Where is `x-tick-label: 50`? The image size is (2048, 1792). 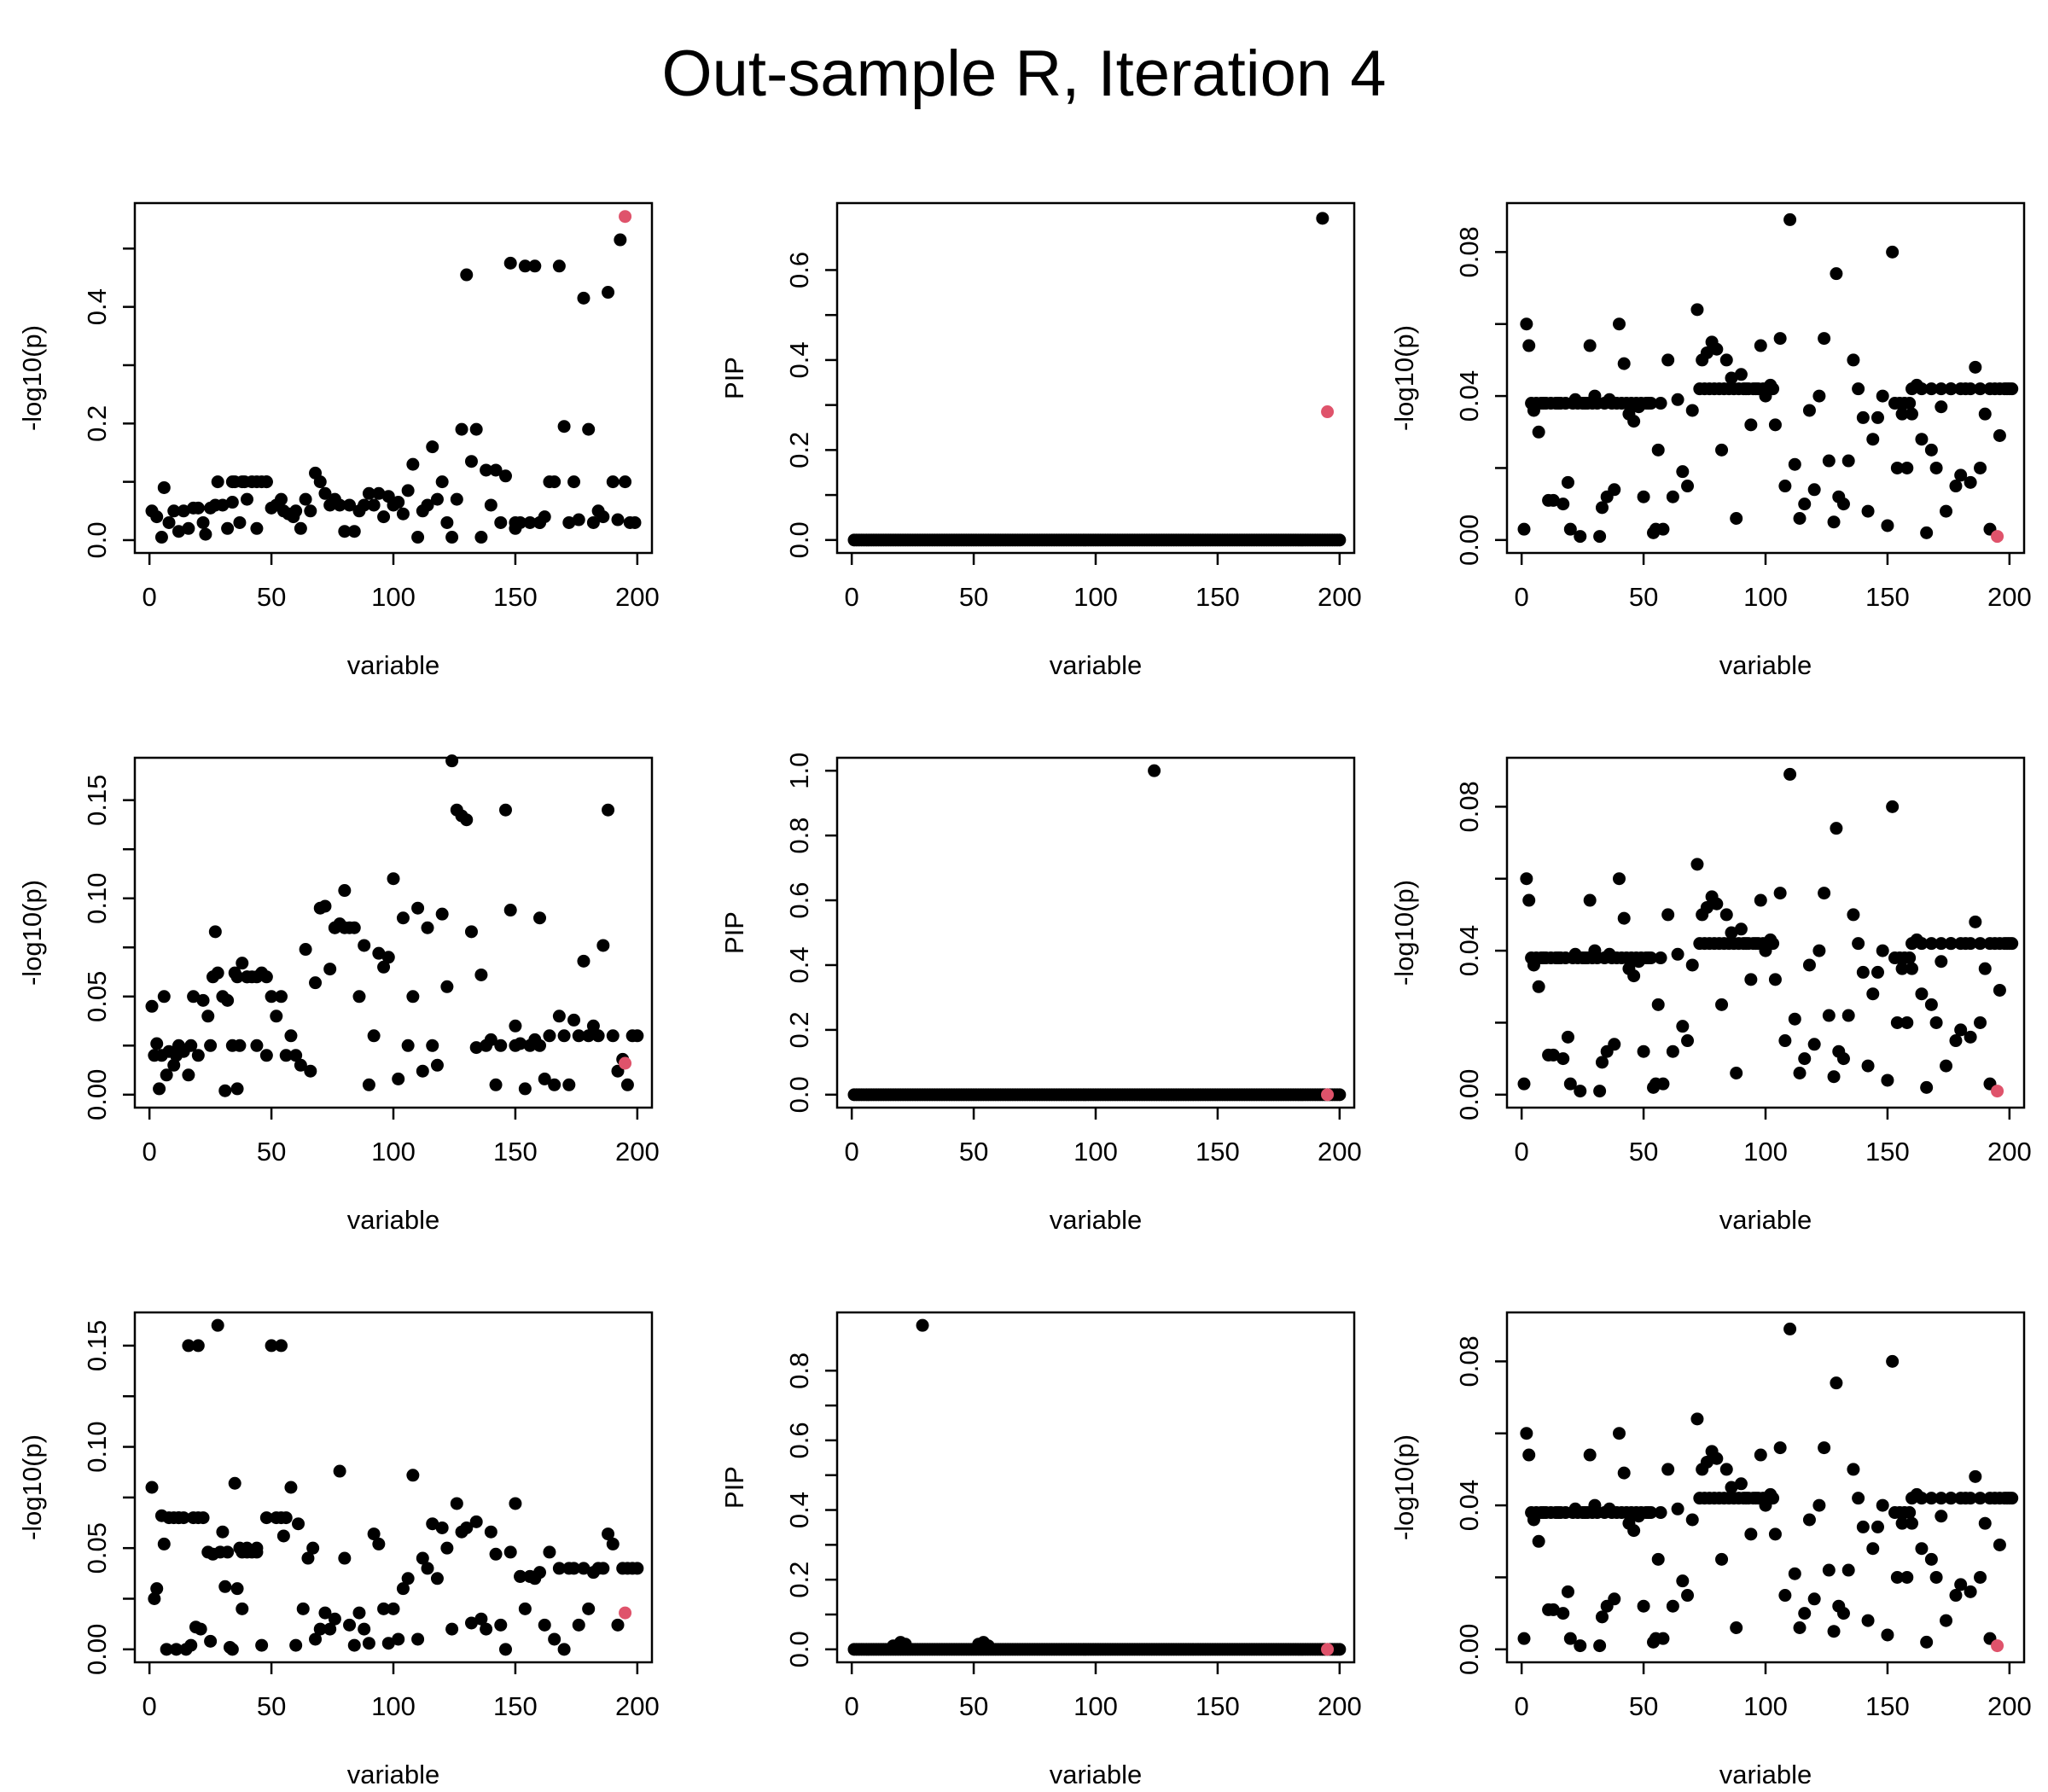 x-tick-label: 50 is located at coordinates (271, 1152).